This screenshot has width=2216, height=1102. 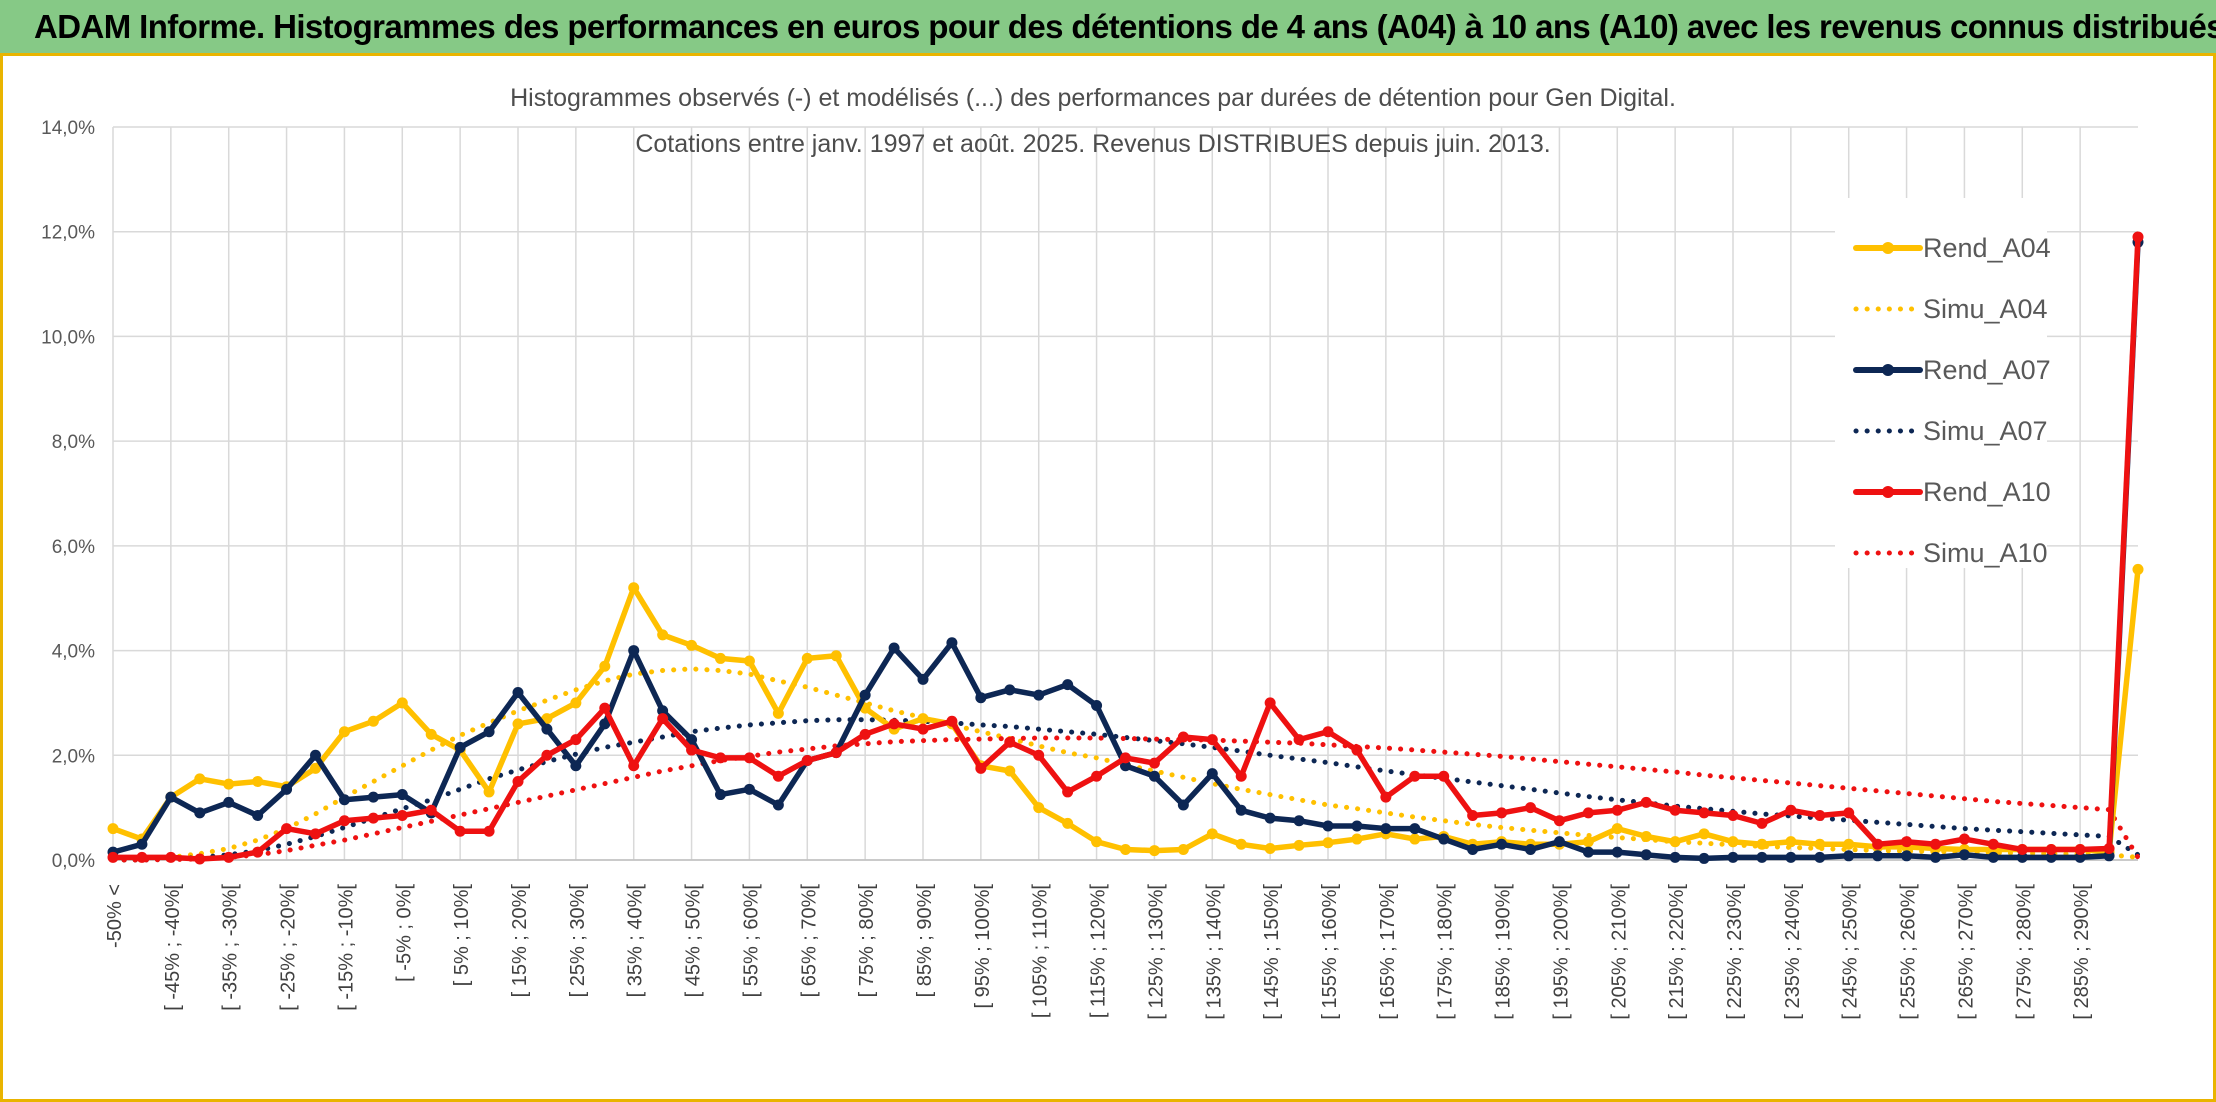 I want to click on x-tick-label: [ 255% ; 260%[, so click(x=1909, y=952).